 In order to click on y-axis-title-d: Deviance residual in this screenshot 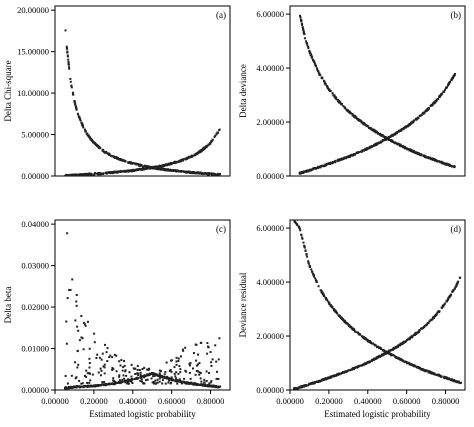, I will do `click(243, 304)`.